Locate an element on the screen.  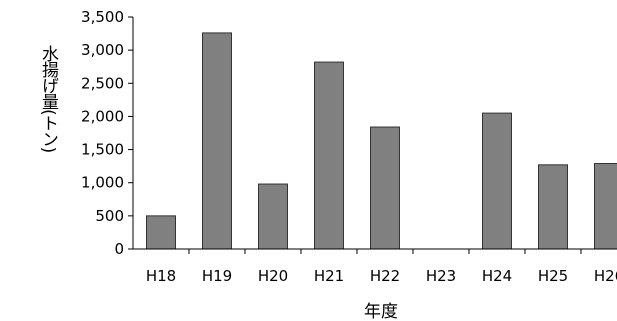
x-tick-label: H26 is located at coordinates (605, 276).